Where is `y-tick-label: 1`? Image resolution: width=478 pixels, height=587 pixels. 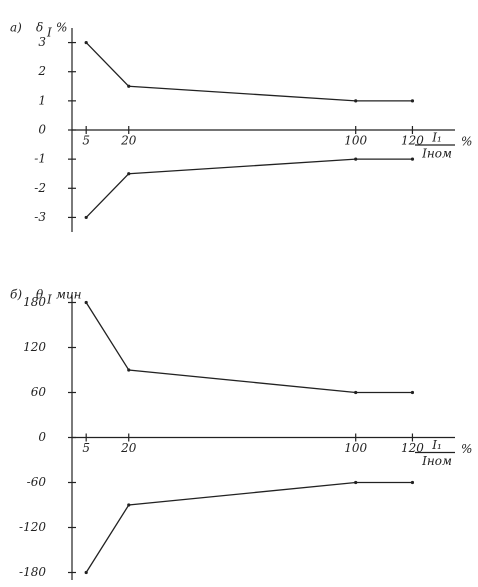
y-tick-label: 1 is located at coordinates (42, 100).